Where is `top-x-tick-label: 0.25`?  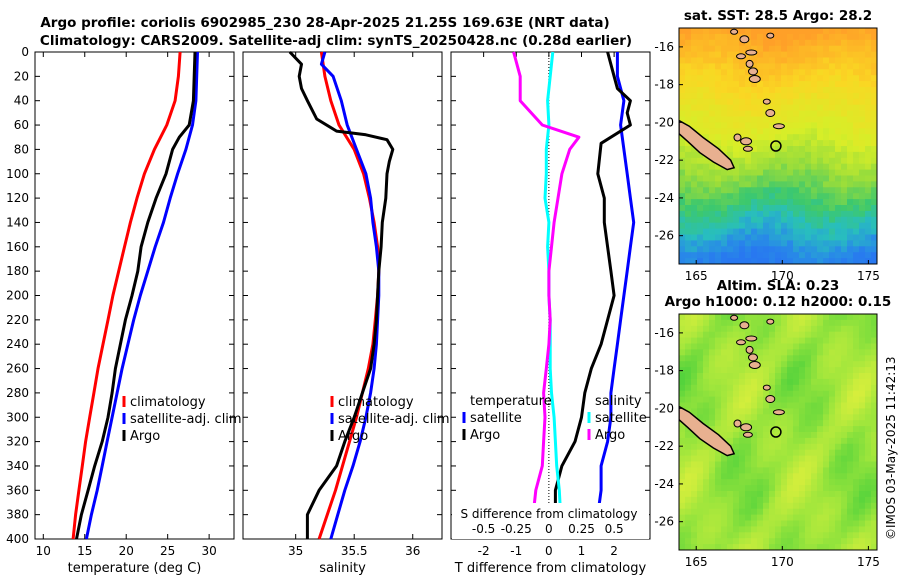
top-x-tick-label: 0.25 is located at coordinates (581, 529).